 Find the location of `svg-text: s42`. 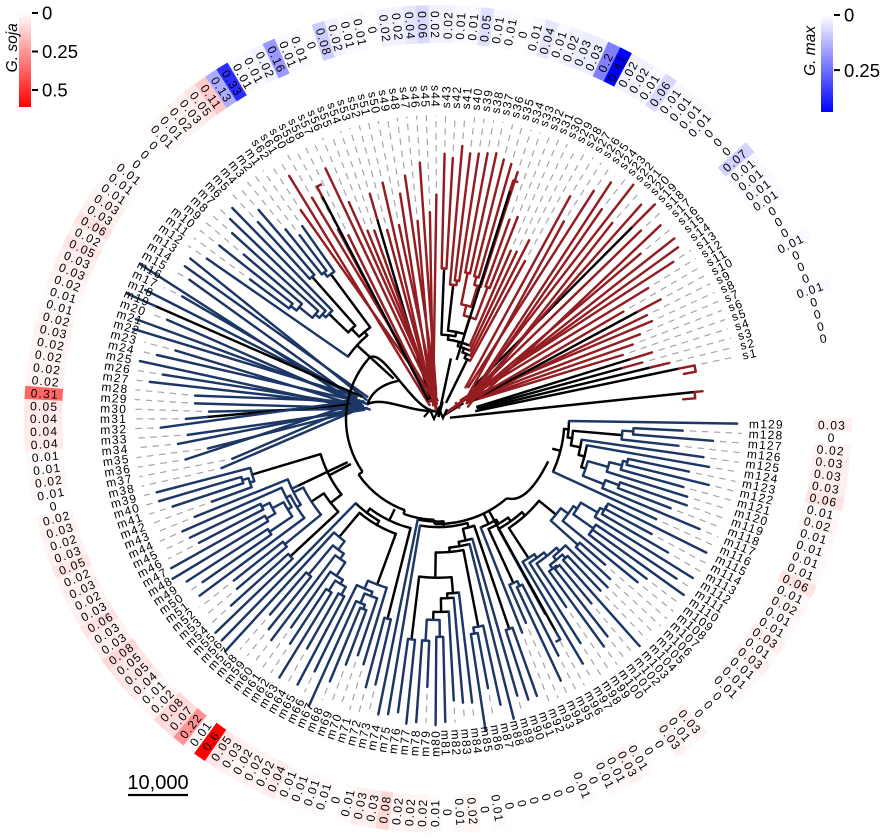

svg-text: s42 is located at coordinates (456, 97).